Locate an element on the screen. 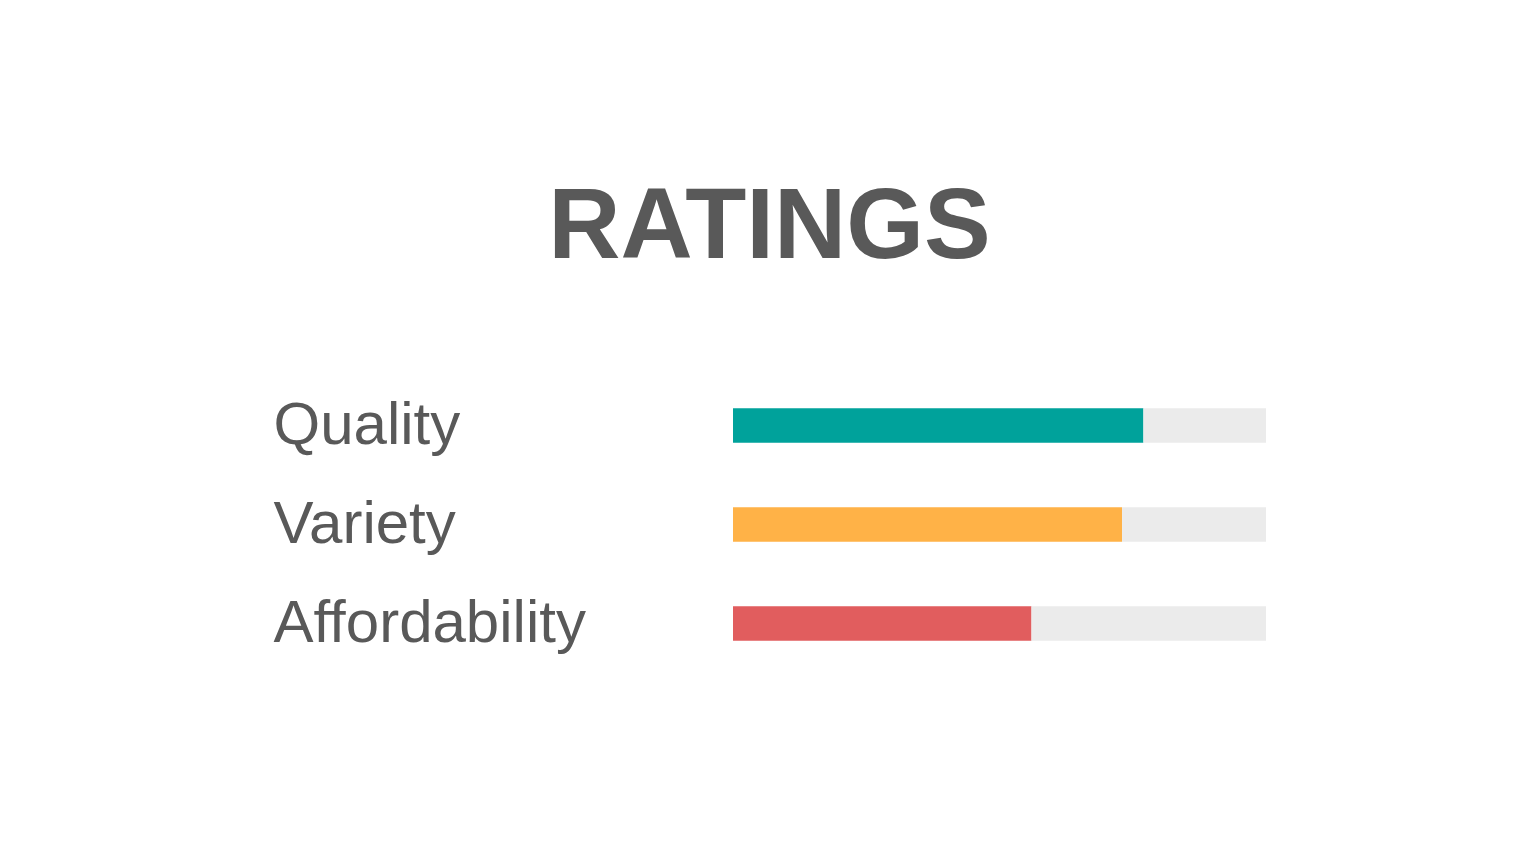  y-tick-label: Affordability is located at coordinates (429, 621).